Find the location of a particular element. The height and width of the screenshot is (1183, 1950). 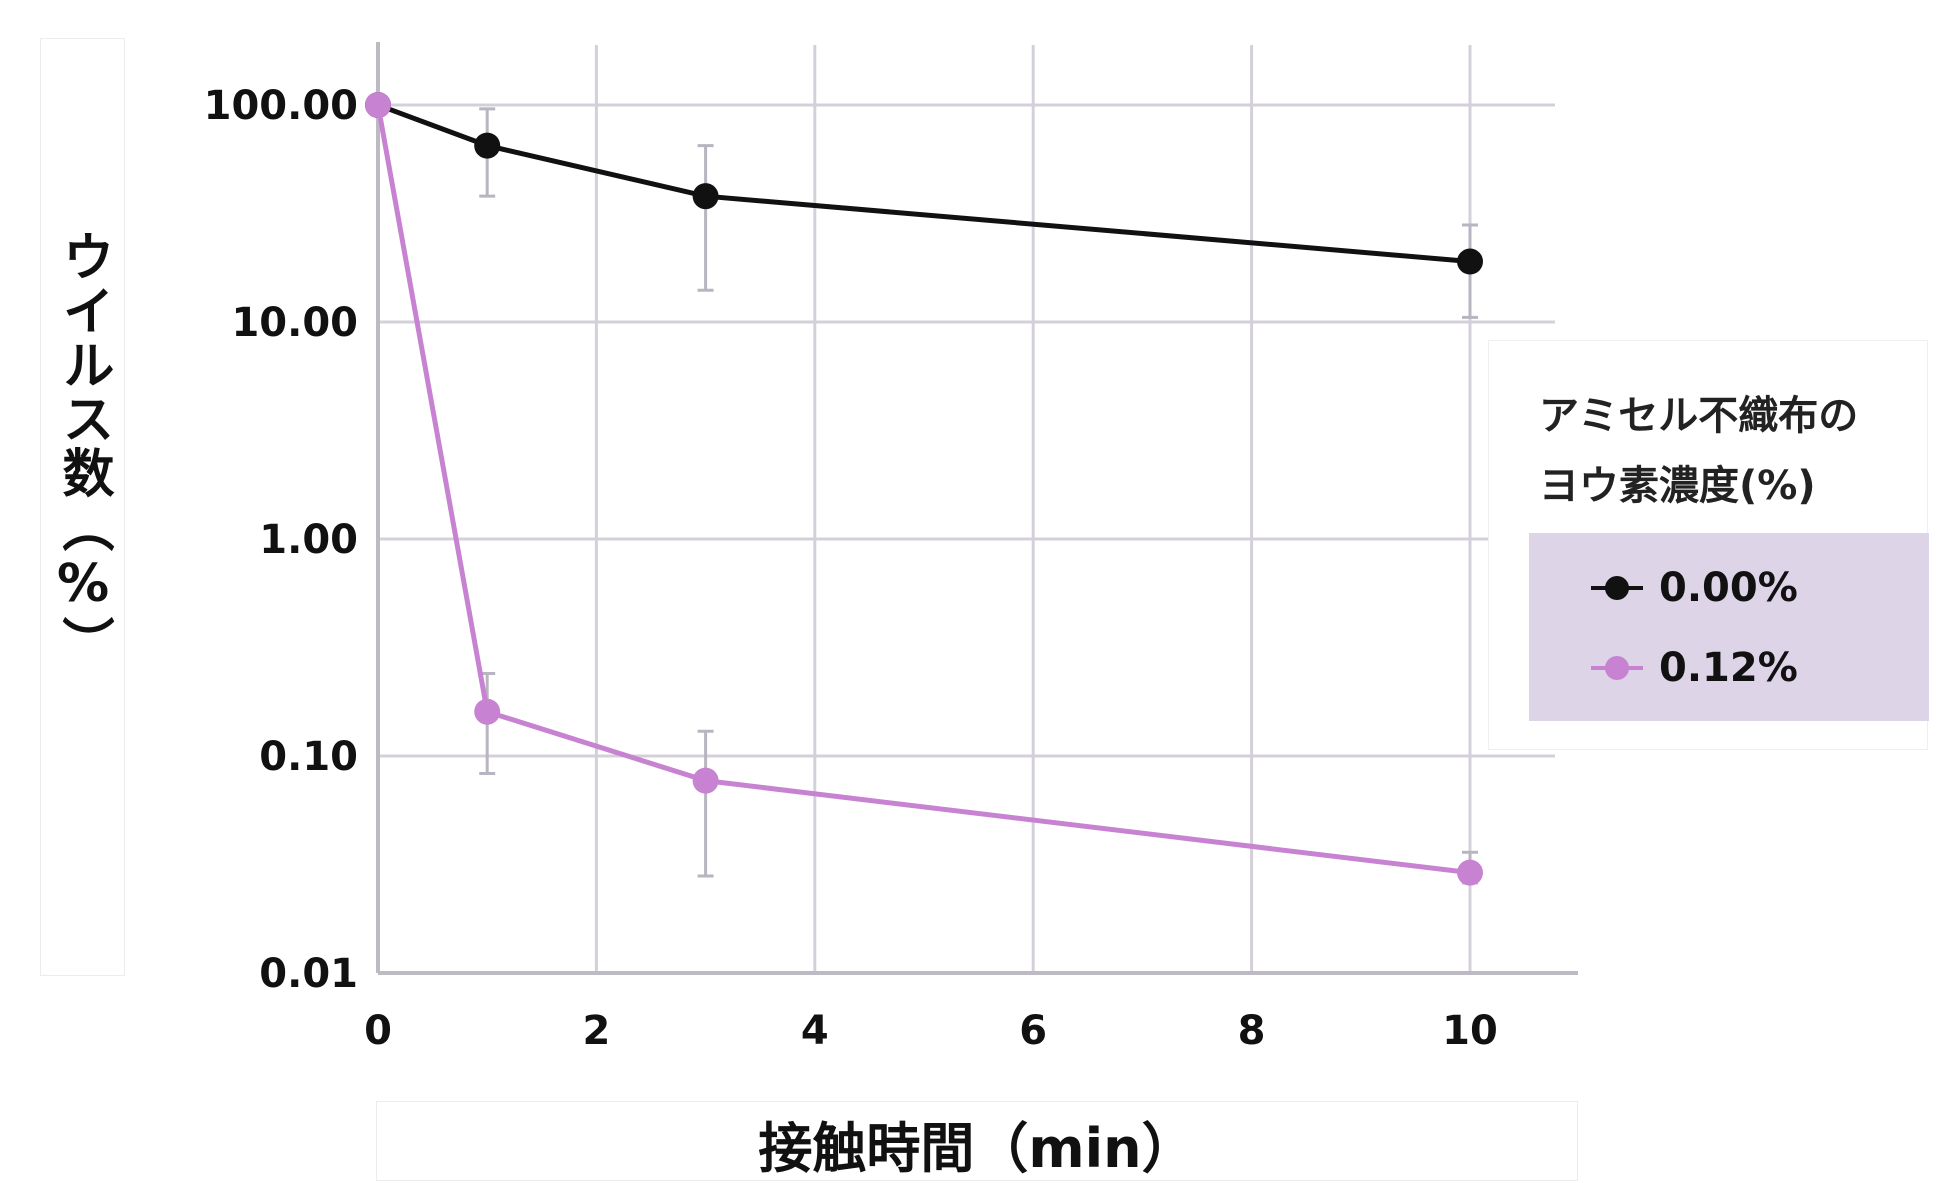

x-tick-label: 6 is located at coordinates (1033, 1031).